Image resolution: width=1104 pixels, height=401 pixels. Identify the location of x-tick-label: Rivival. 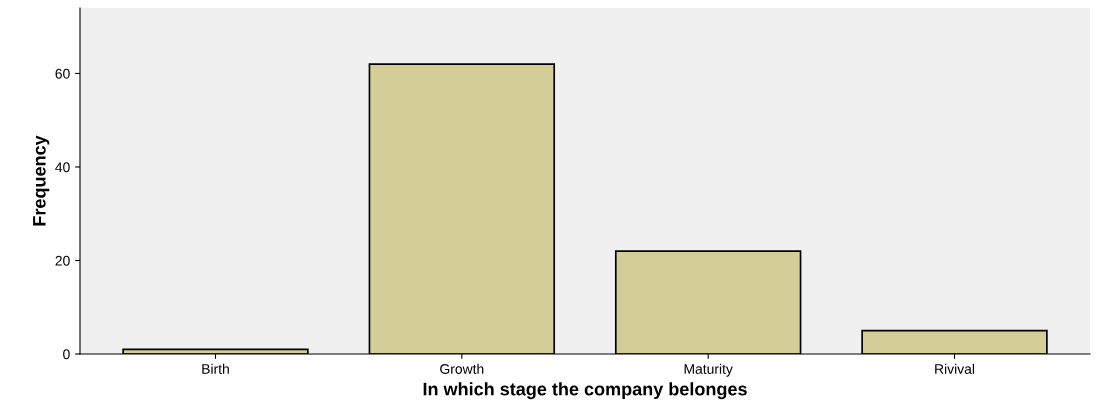
(955, 368).